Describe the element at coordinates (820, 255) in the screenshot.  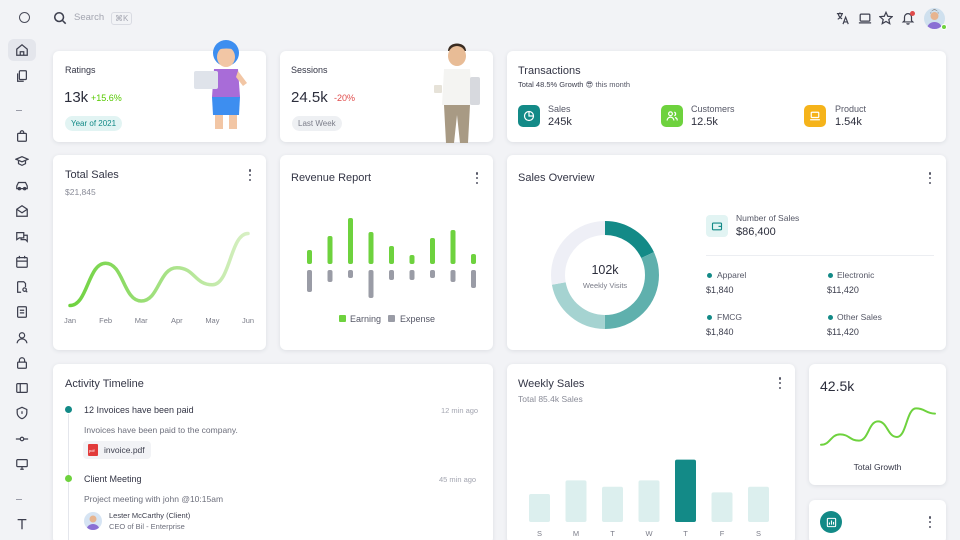
I see `divider` at that location.